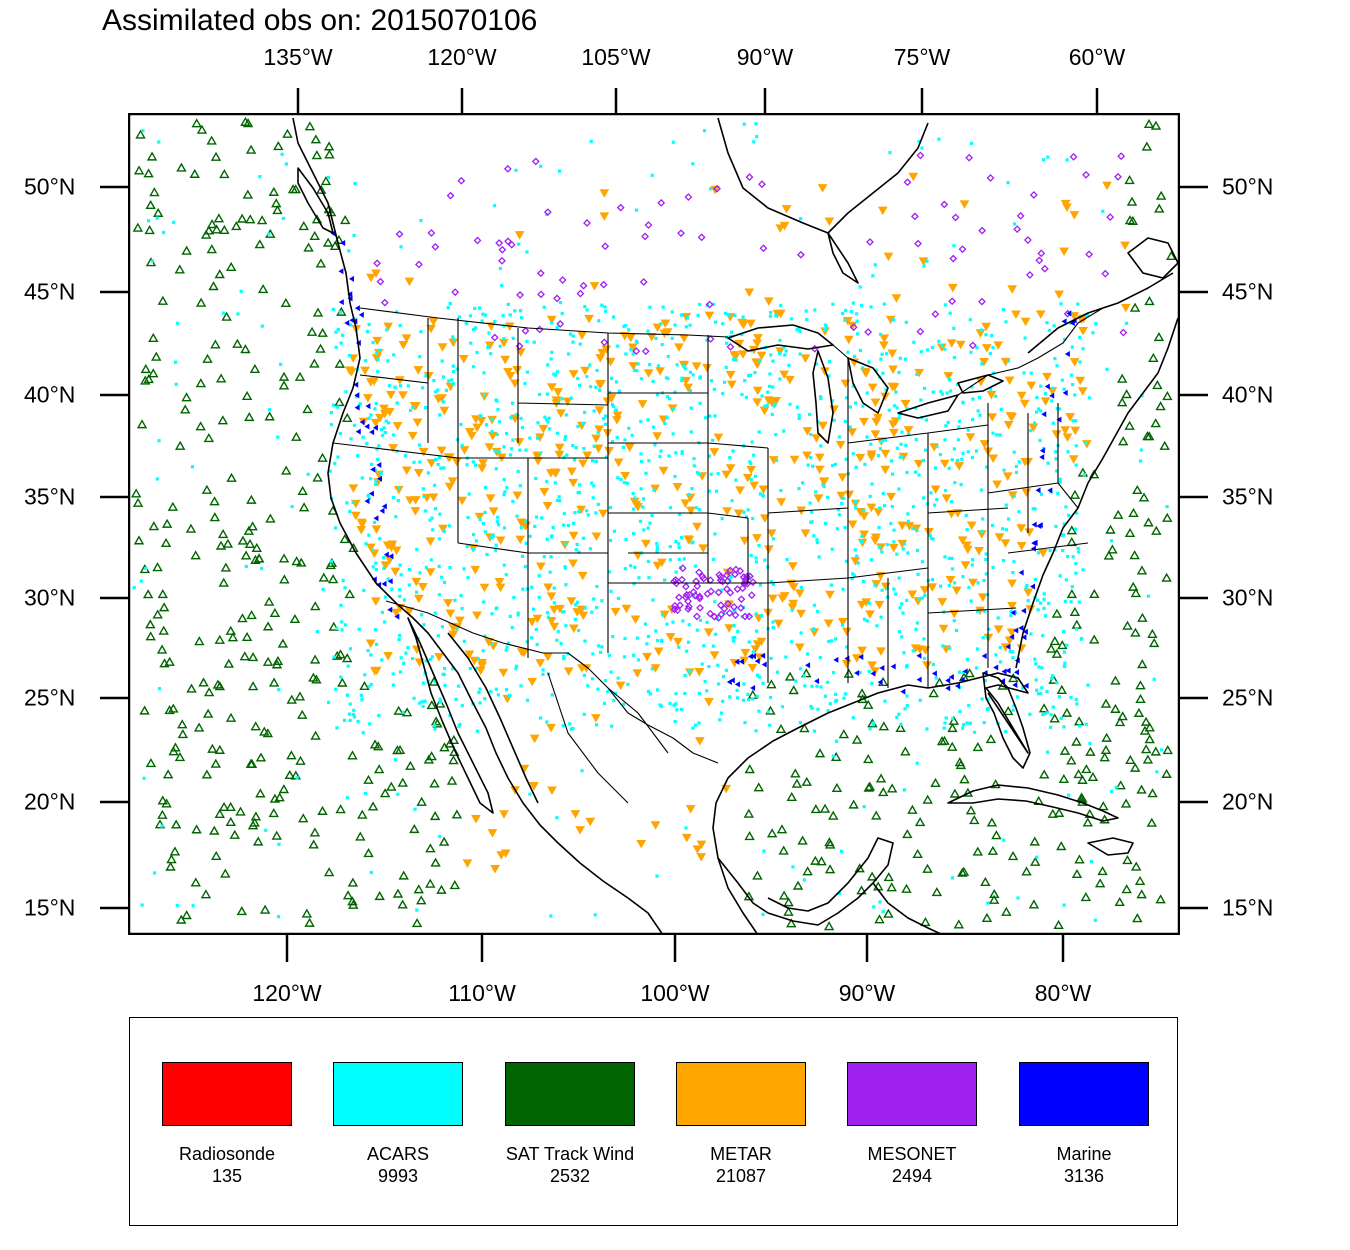 This screenshot has height=1250, width=1350. What do you see at coordinates (1194, 547) in the screenshot?
I see `right-ticks` at bounding box center [1194, 547].